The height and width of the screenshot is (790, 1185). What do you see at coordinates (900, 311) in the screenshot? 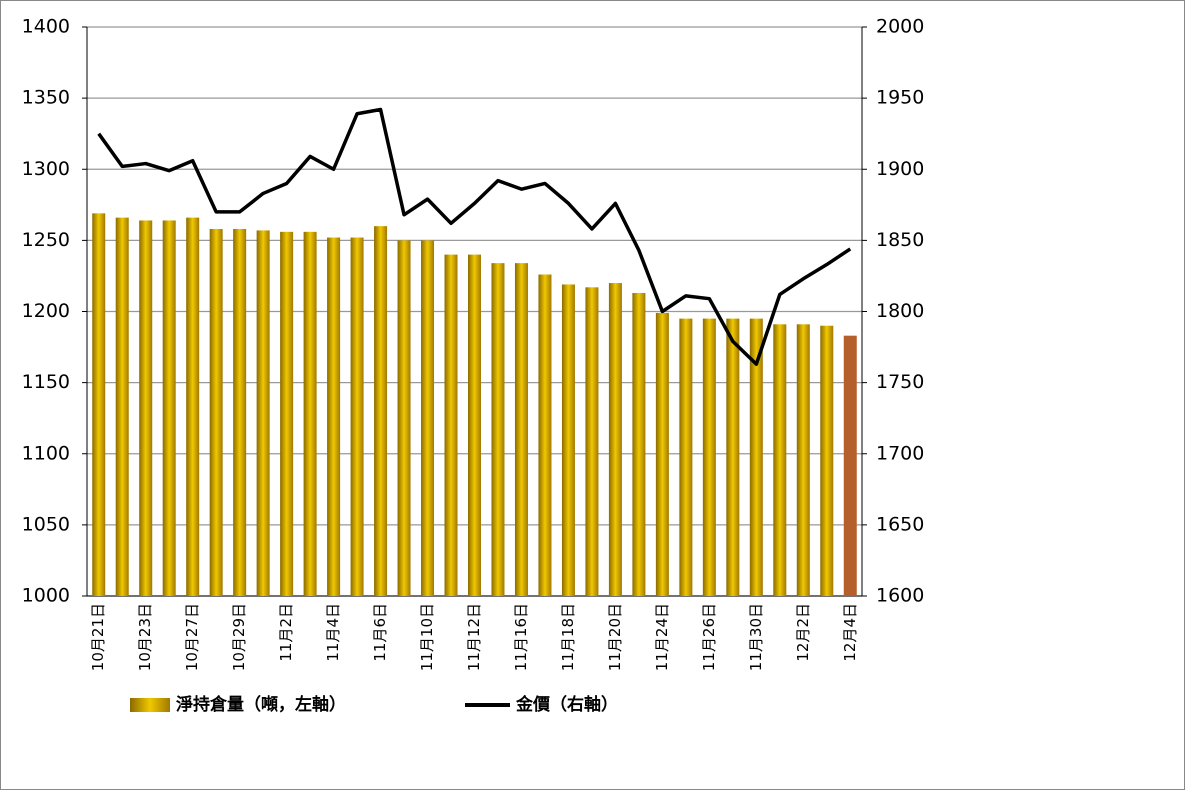
I see `y2-tick-label: 1800` at bounding box center [900, 311].